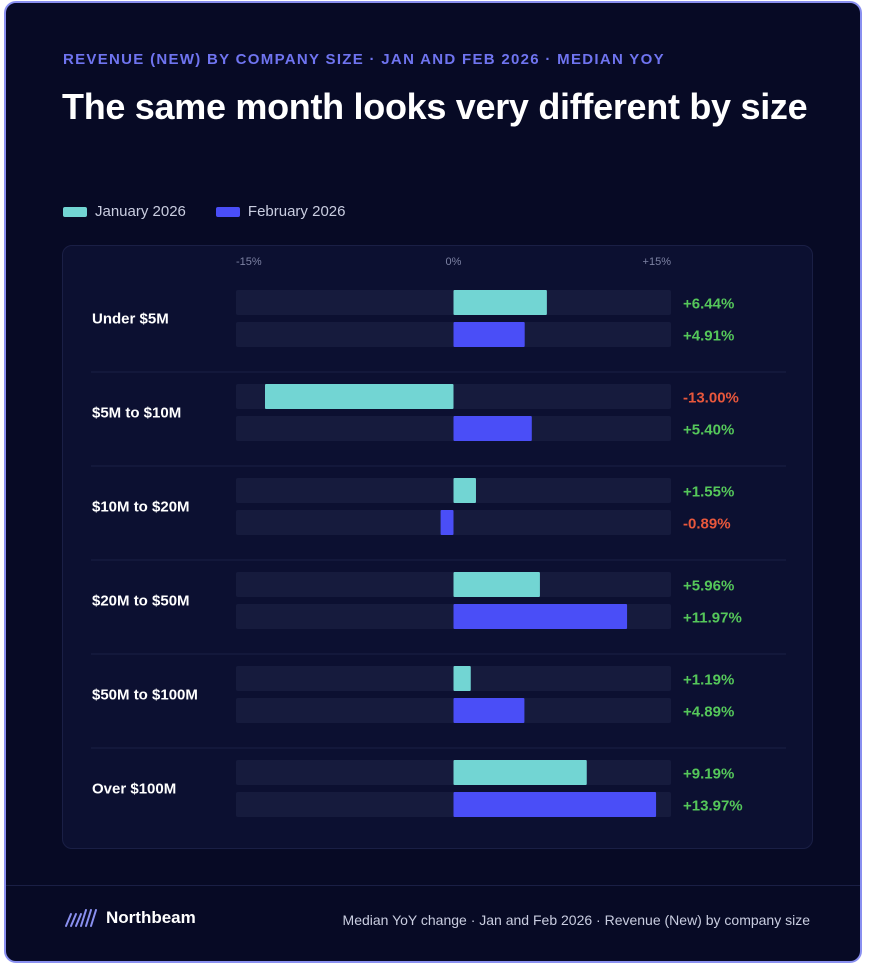 Image resolution: width=872 pixels, height=968 pixels. Describe the element at coordinates (204, 211) in the screenshot. I see `chart-legend: January 2026 February 2026` at that location.